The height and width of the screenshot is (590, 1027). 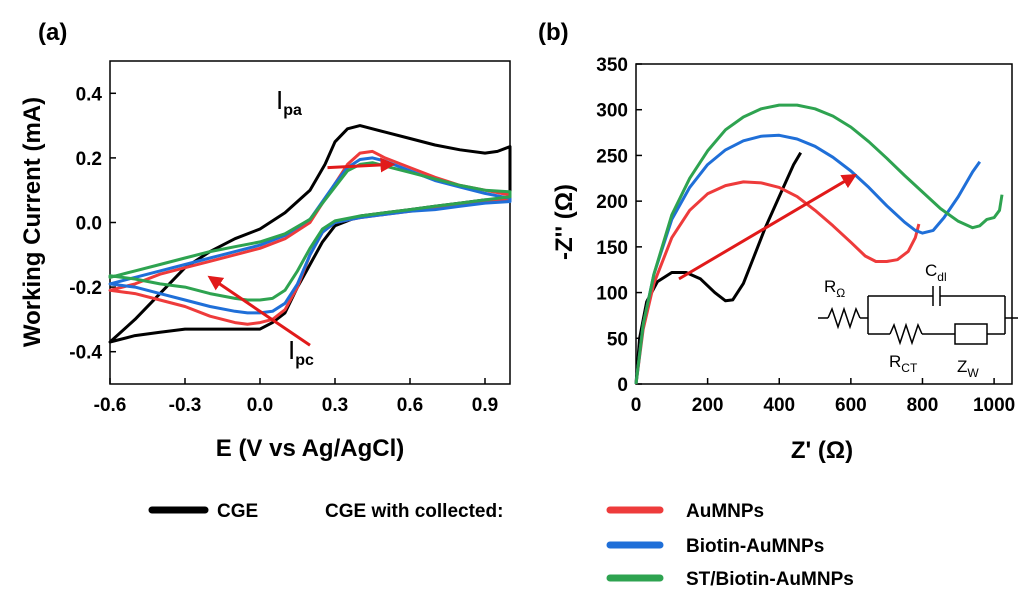 I want to click on x-tick-label: 800, so click(x=923, y=405).